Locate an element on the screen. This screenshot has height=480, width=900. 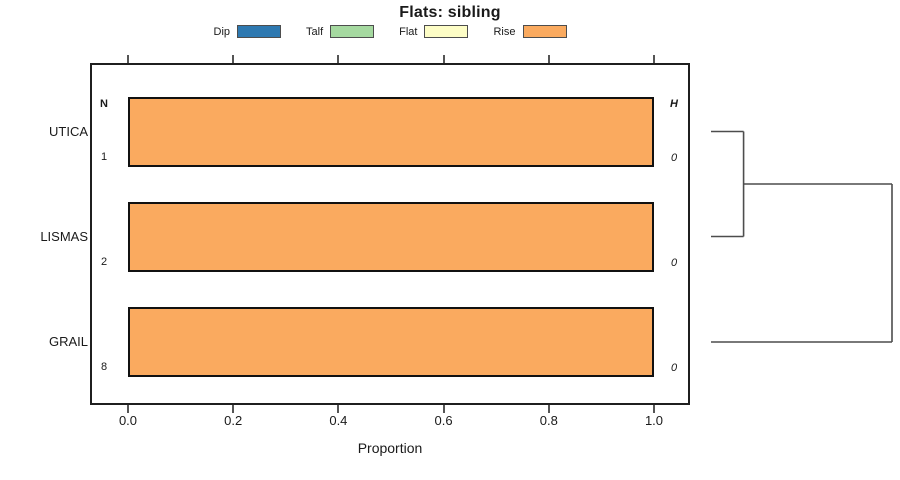
x-axis-tick-label: 0.4 is located at coordinates (338, 420).